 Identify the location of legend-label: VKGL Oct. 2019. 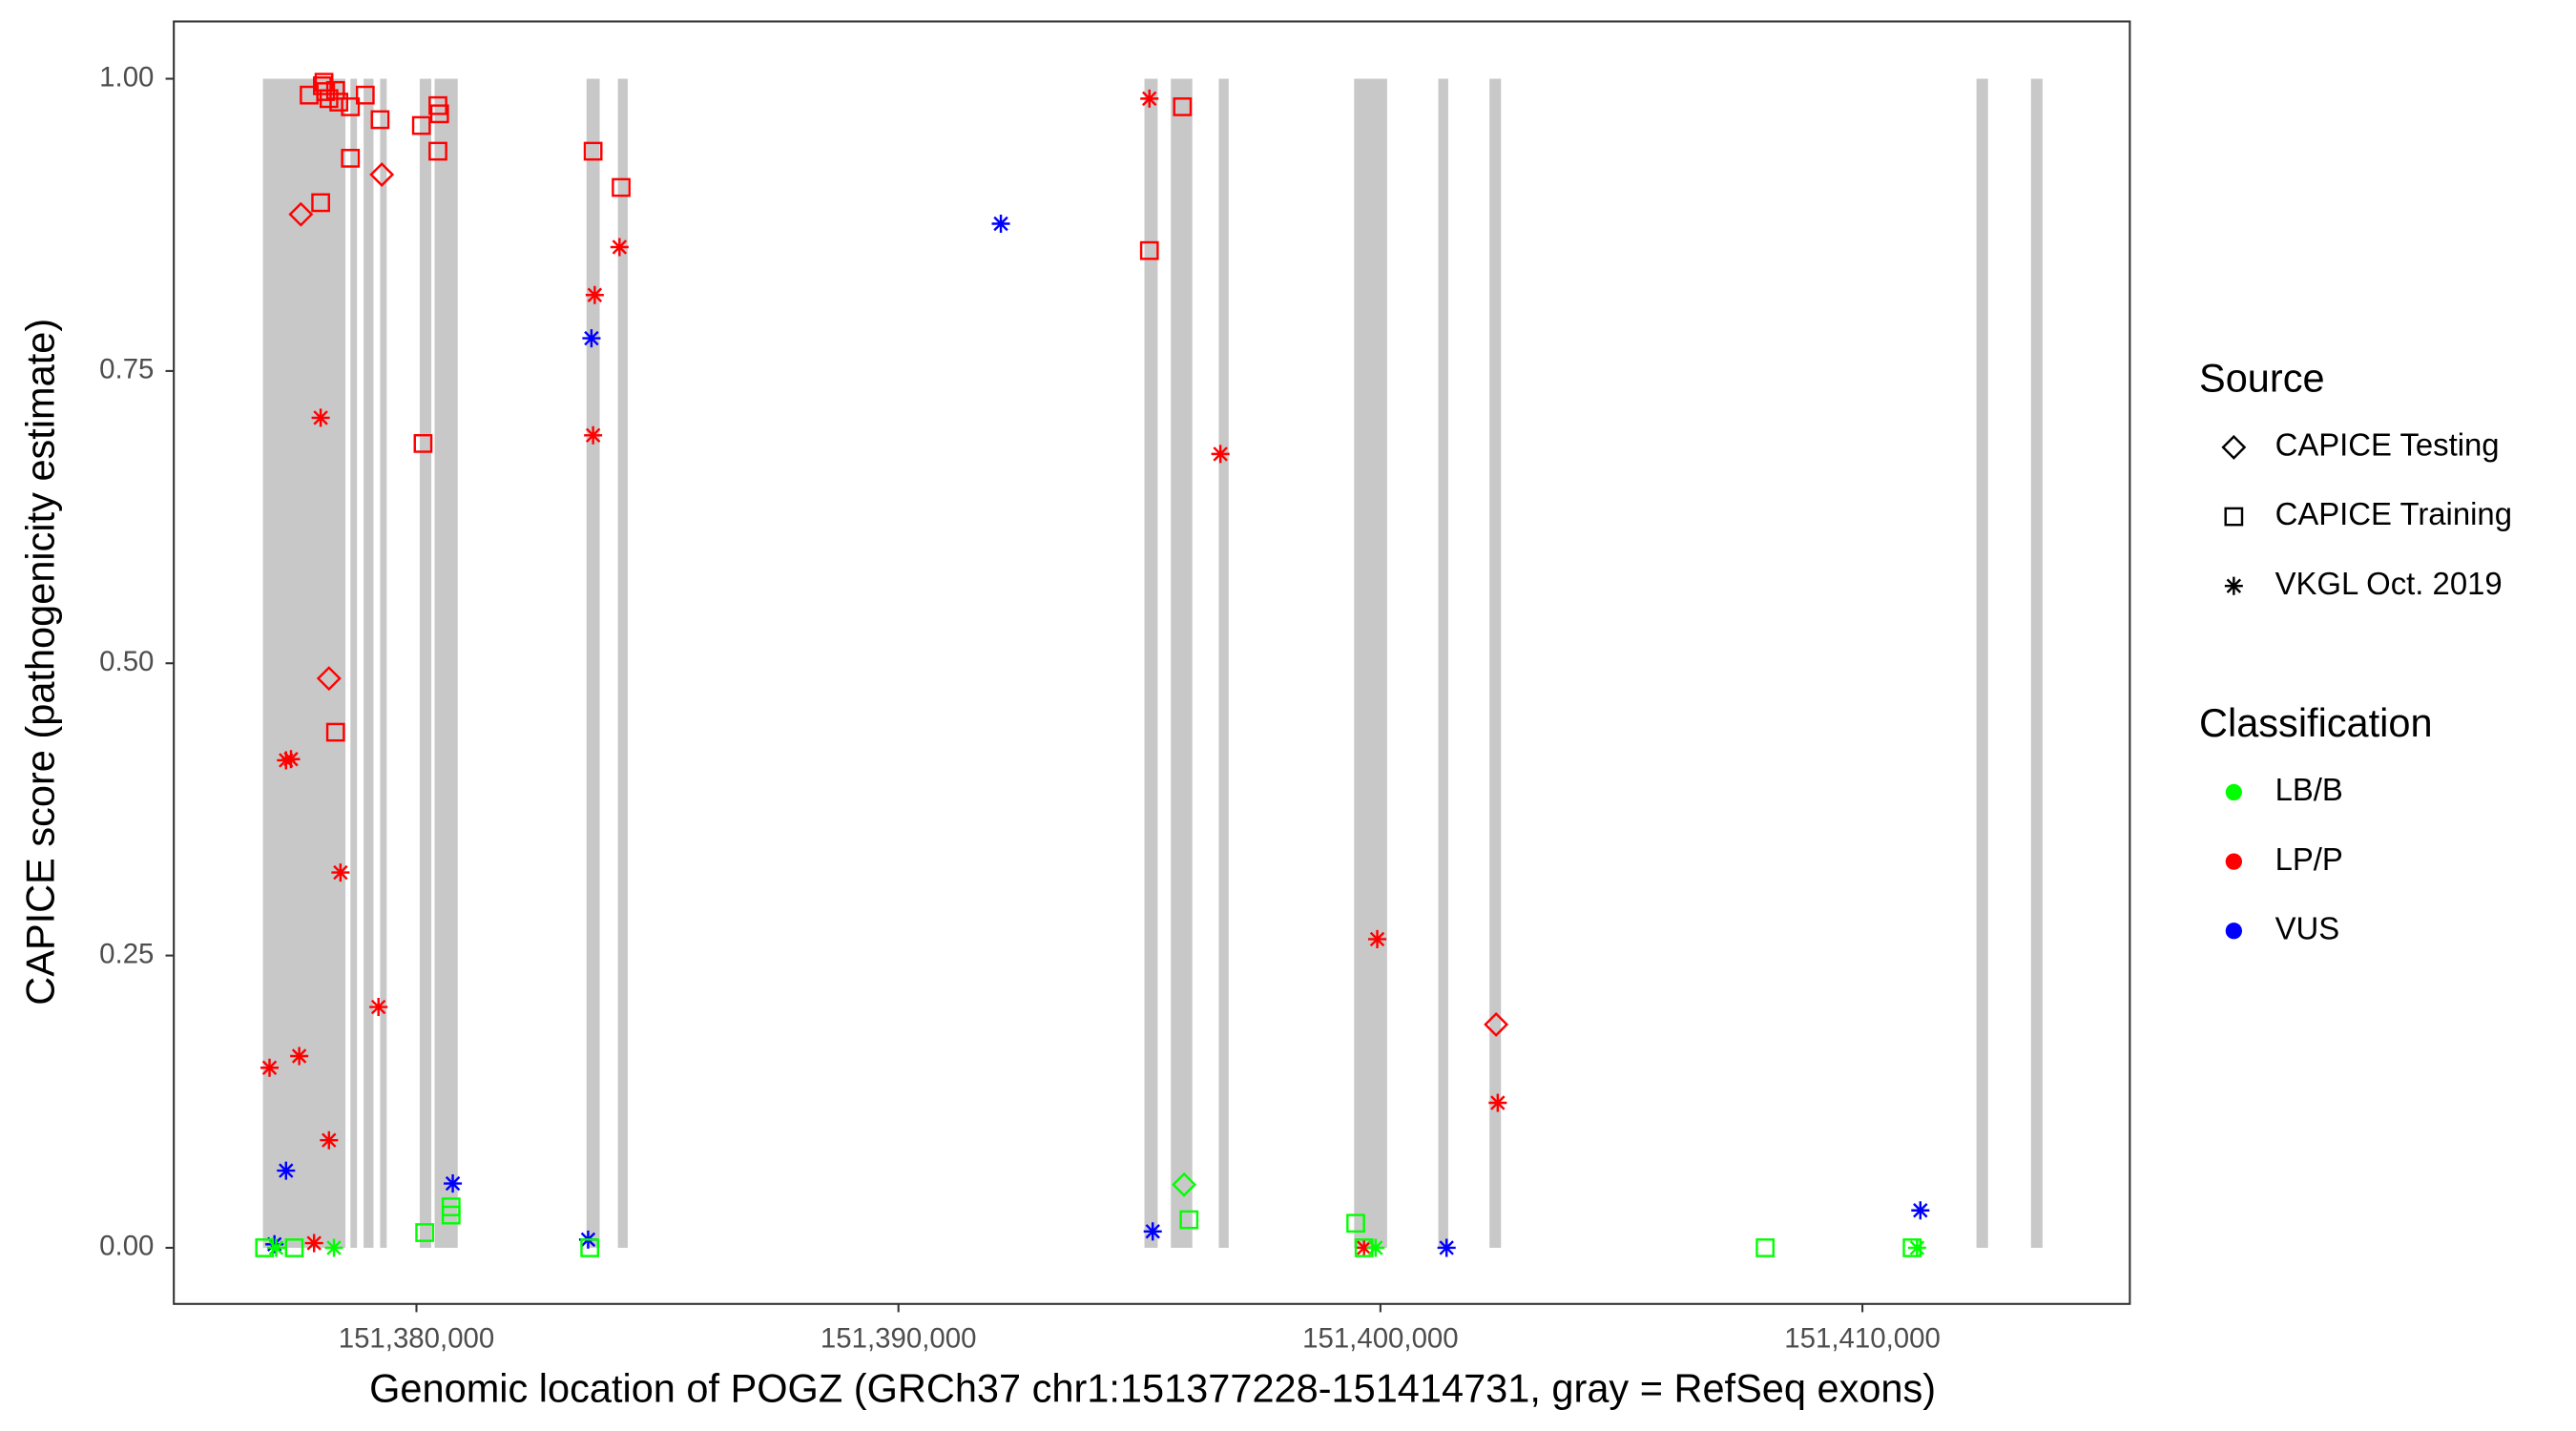
(2389, 583).